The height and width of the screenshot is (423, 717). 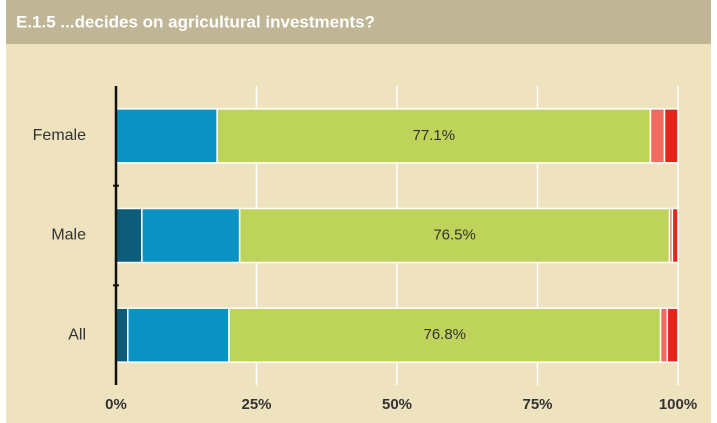 What do you see at coordinates (77, 334) in the screenshot?
I see `y-tick-label: All` at bounding box center [77, 334].